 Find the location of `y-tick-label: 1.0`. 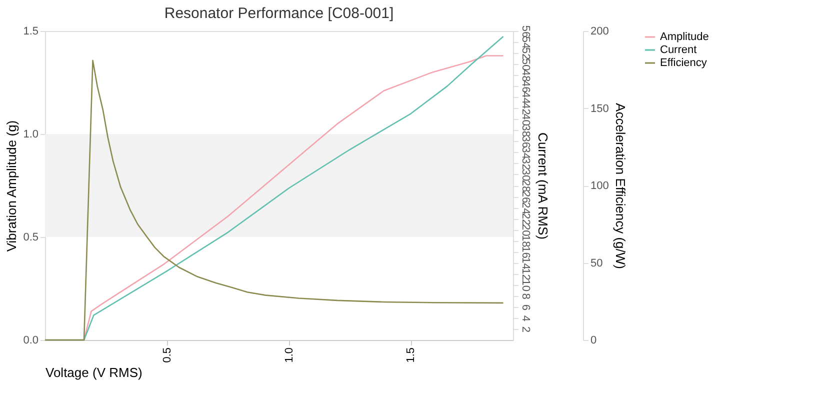

y-tick-label: 1.0 is located at coordinates (30, 134).